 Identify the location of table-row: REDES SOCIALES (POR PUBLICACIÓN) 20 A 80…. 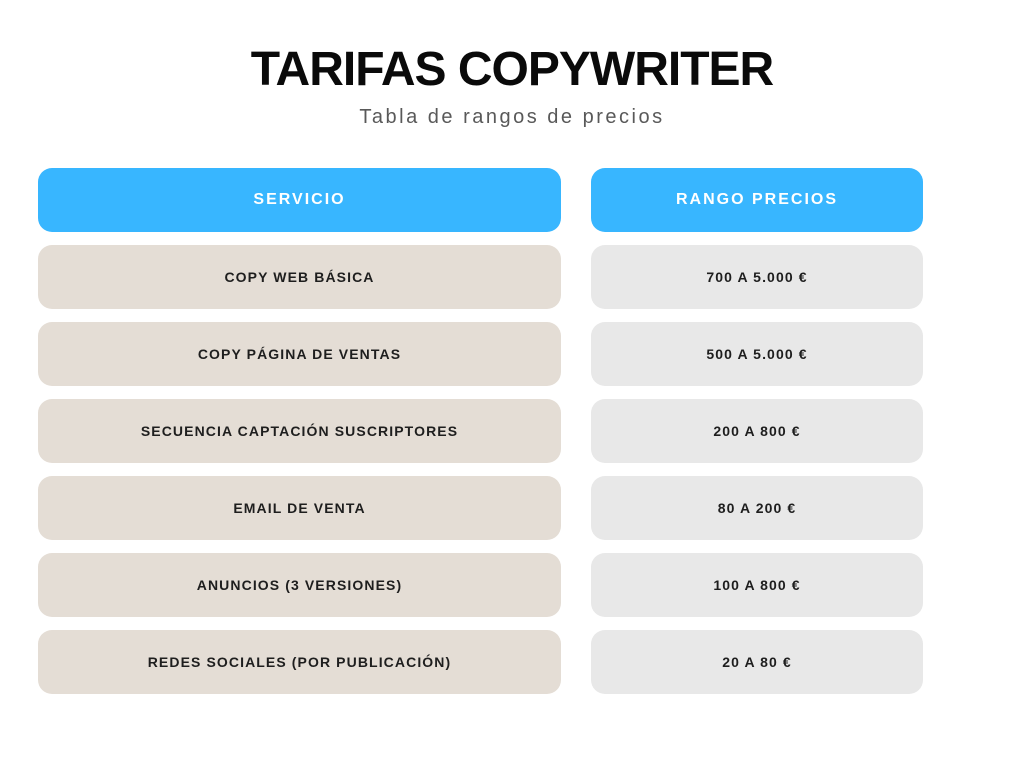
(480, 662).